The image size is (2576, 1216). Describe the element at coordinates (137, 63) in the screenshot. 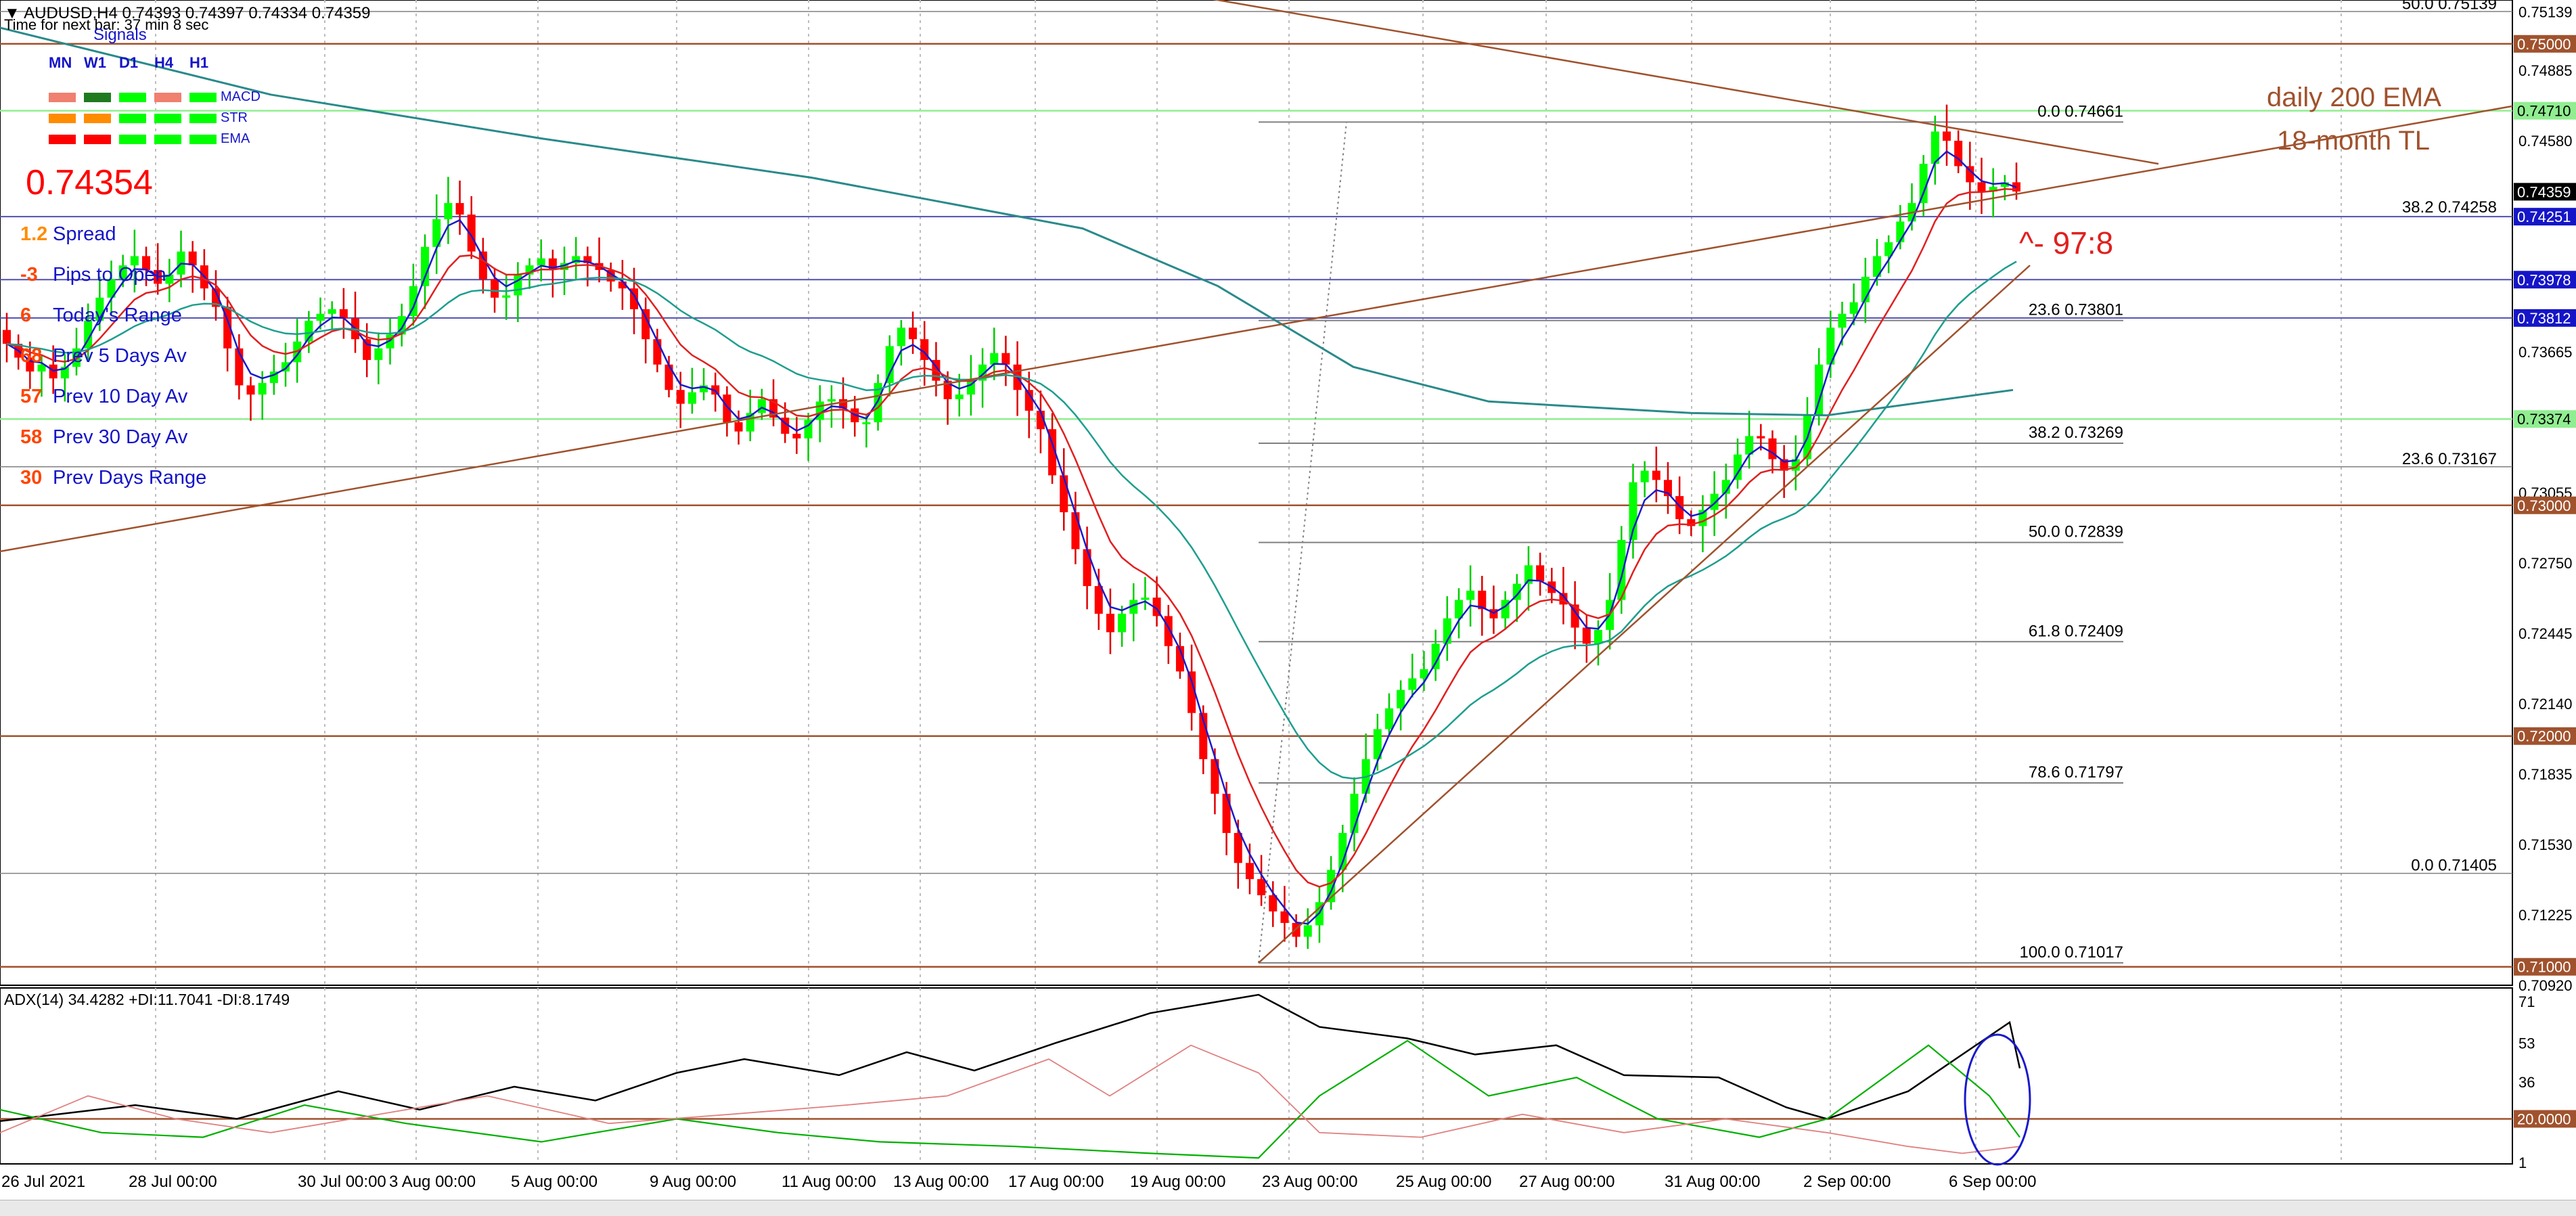

I see `signals-timeframe-header: MN W1 D1 H4 H1` at that location.